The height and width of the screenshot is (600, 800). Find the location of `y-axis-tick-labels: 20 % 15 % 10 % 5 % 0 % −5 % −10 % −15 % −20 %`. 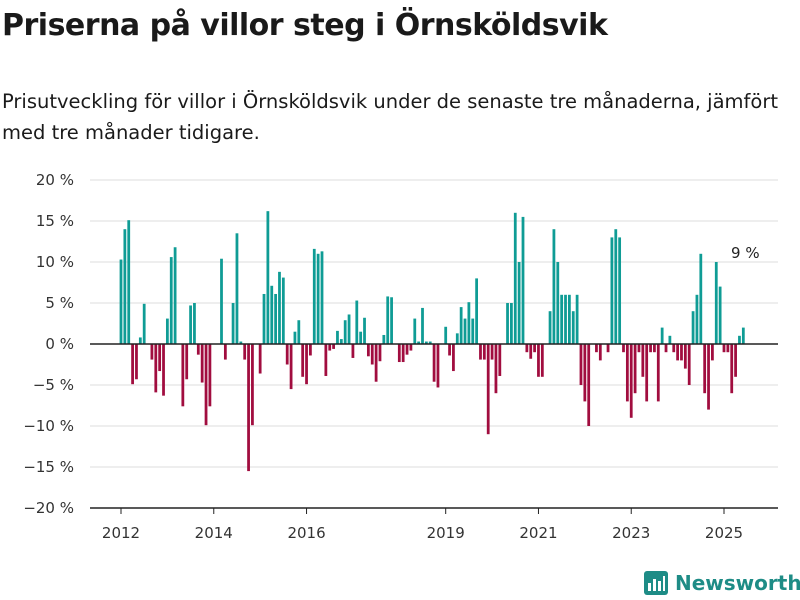

y-axis-tick-labels: 20 % 15 % 10 % 5 % 0 % −5 % −10 % −15 % −20 % is located at coordinates (48, 344).